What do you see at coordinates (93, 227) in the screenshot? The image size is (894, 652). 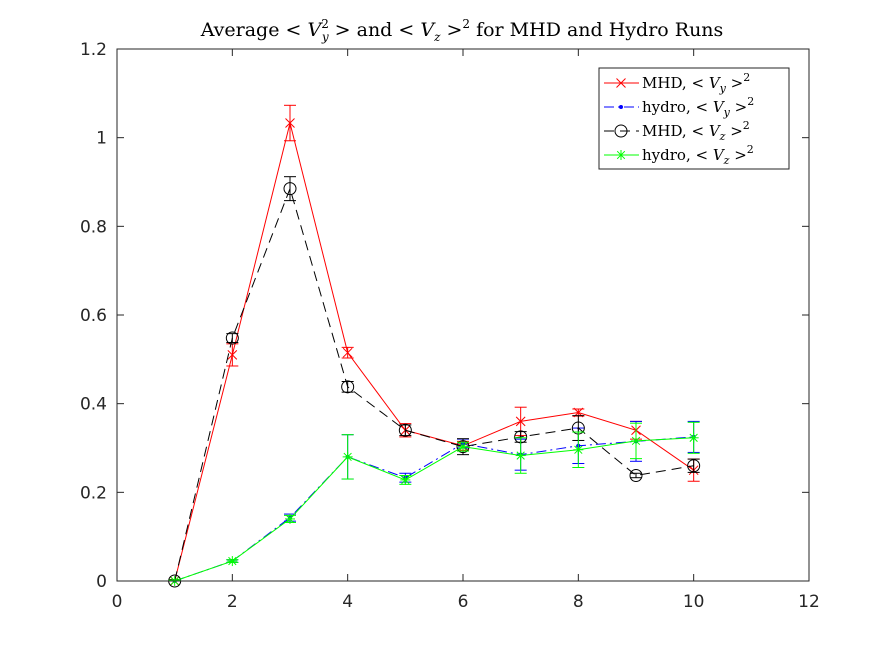 I see `y-tick-label: 0.8` at bounding box center [93, 227].